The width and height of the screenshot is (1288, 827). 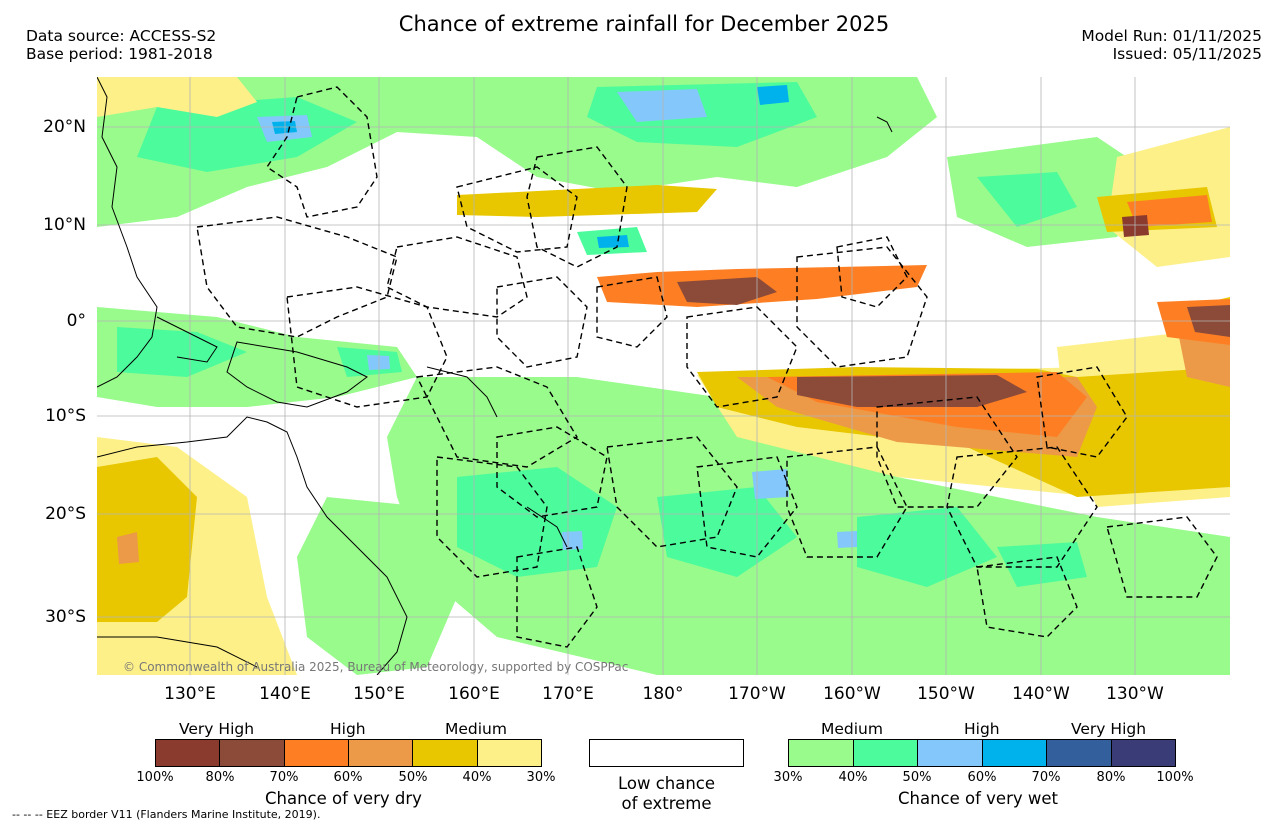 I want to click on dry-region-ne-high, so click(x=1169, y=211).